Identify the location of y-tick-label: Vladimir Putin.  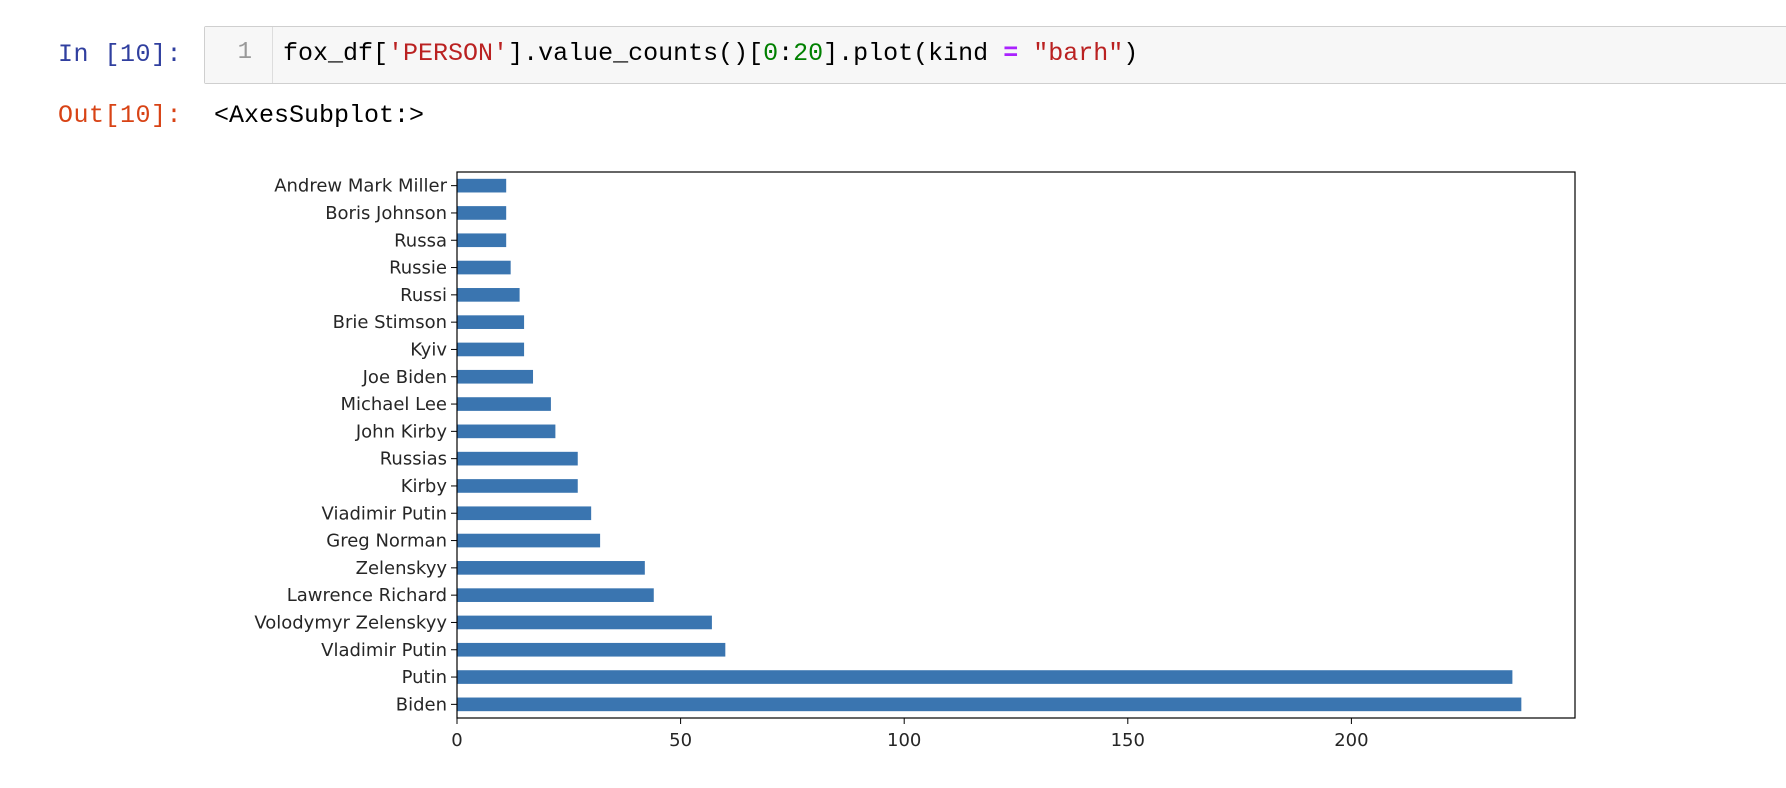
(384, 650).